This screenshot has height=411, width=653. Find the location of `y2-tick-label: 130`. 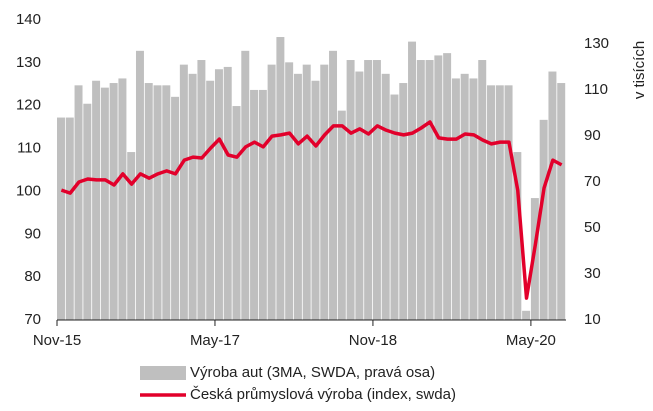

y2-tick-label: 130 is located at coordinates (596, 43).